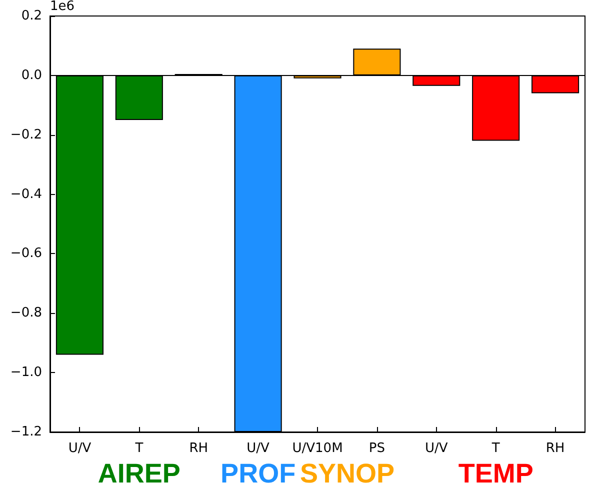 The image size is (597, 497). I want to click on text: SYNOP, so click(347, 473).